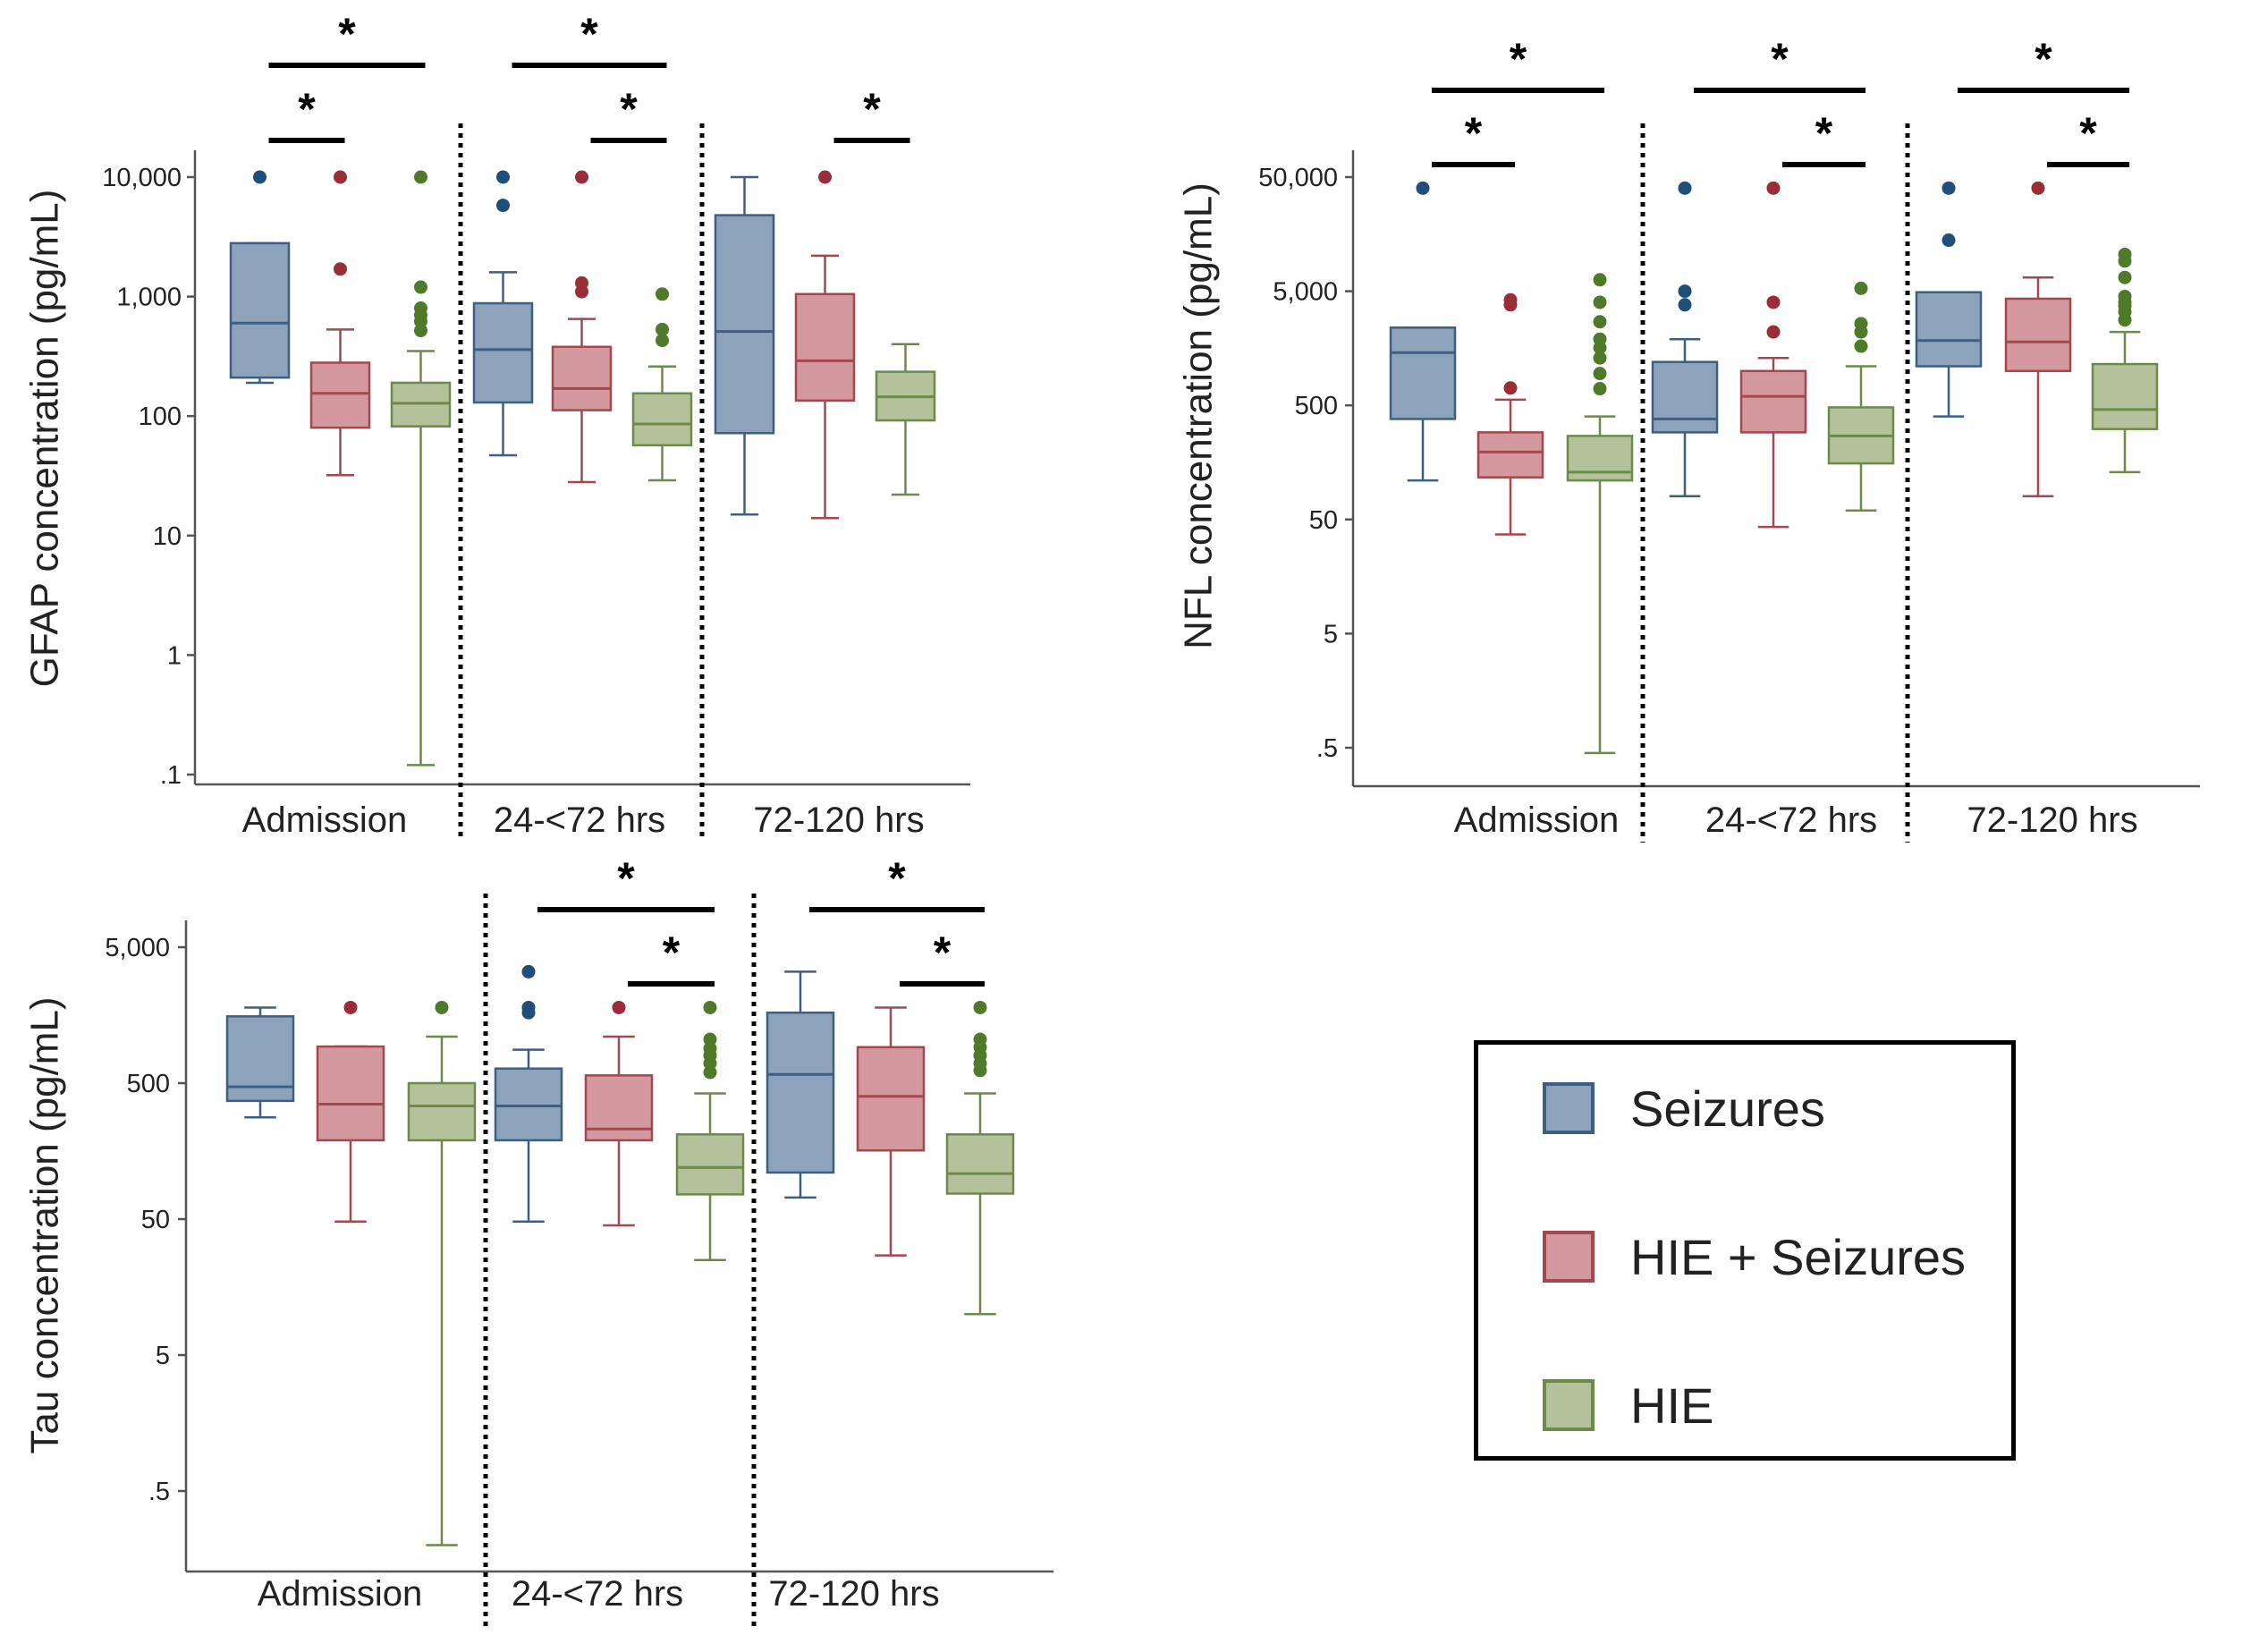 The height and width of the screenshot is (1652, 2242). Describe the element at coordinates (45, 1225) in the screenshot. I see `y-axis-title: Tau concentration (pg/mL)` at that location.